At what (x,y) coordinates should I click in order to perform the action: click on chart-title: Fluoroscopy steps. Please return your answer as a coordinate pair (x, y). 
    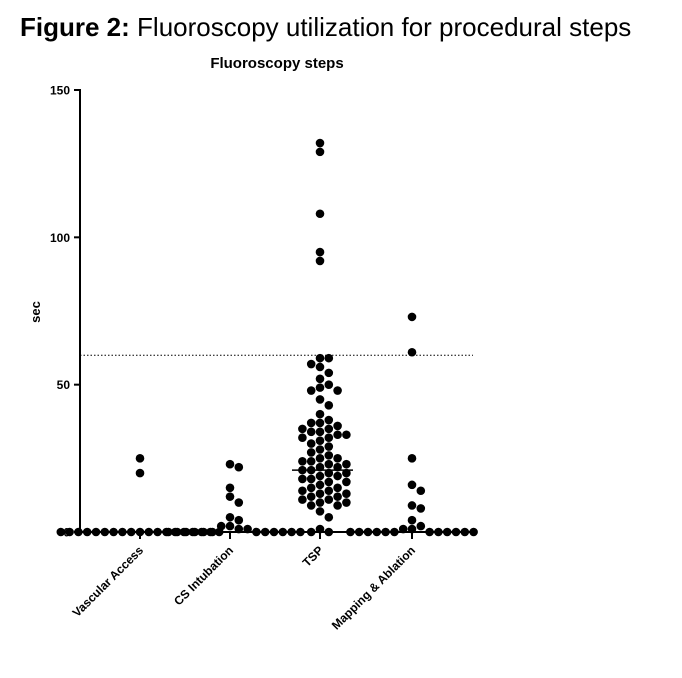
    Looking at the image, I should click on (276, 63).